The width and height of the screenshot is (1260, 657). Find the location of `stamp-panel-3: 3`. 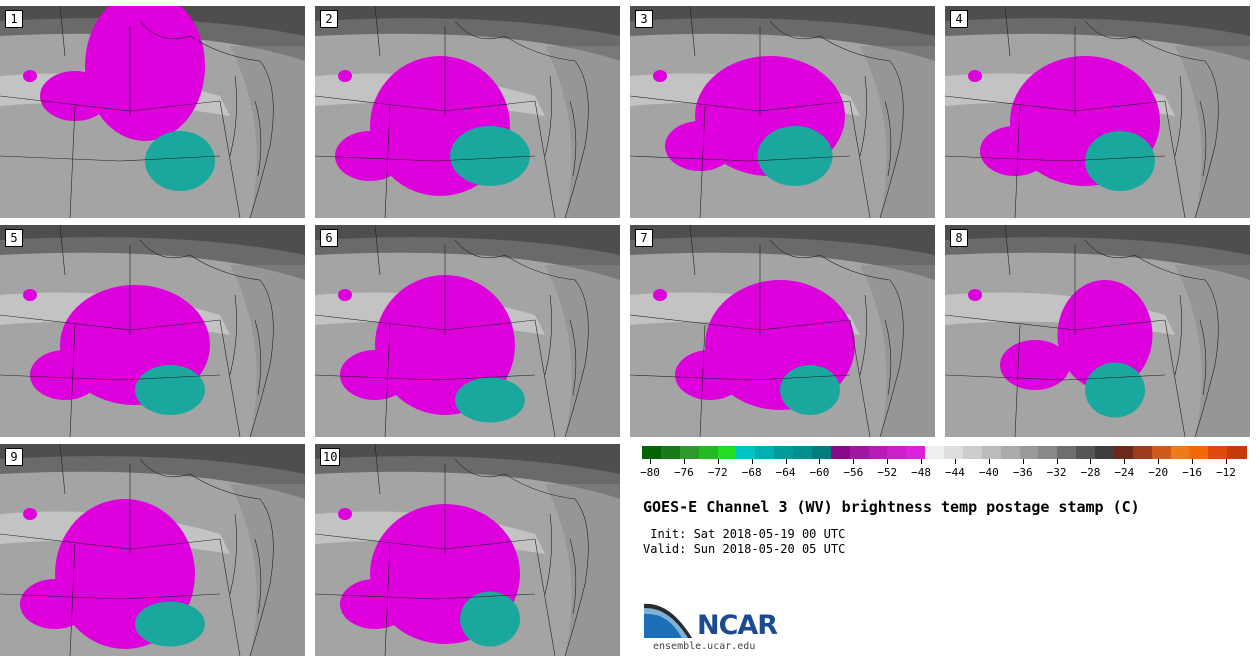

stamp-panel-3: 3 is located at coordinates (782, 112).